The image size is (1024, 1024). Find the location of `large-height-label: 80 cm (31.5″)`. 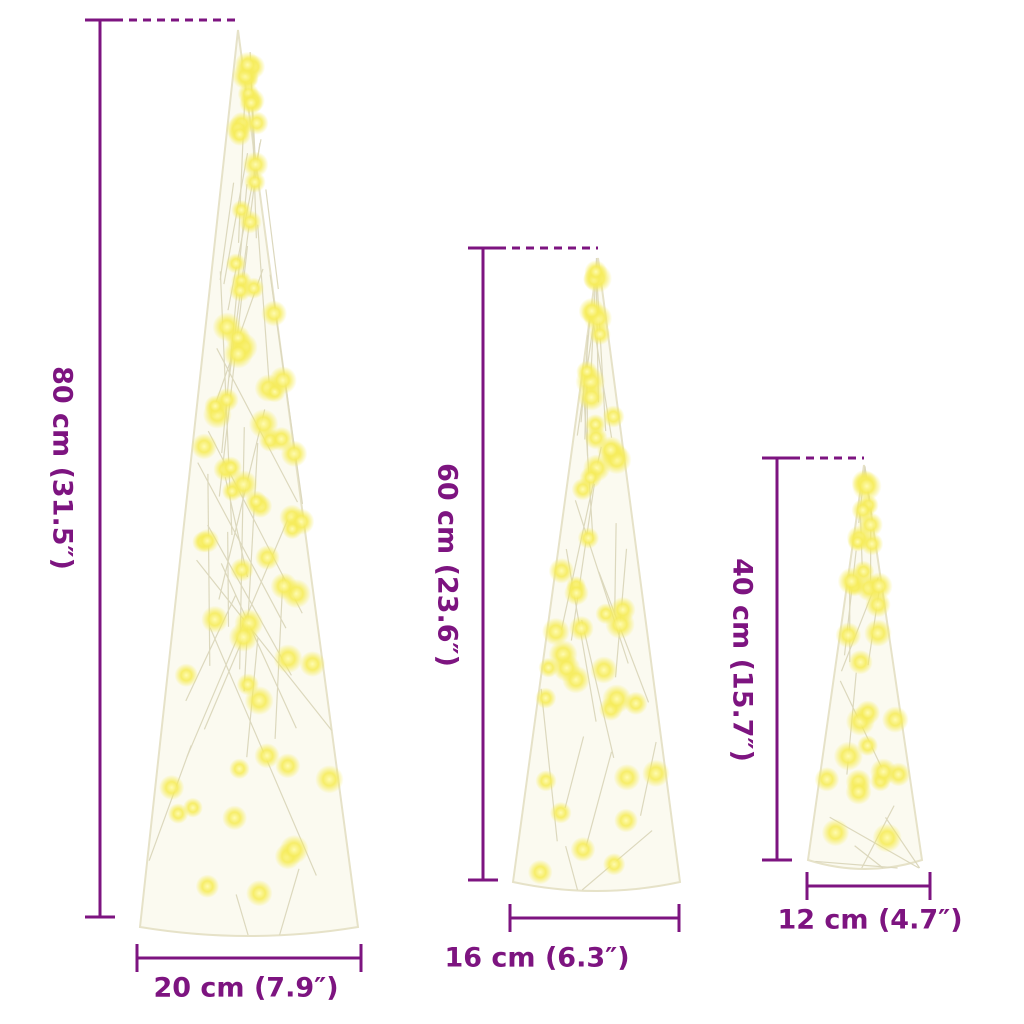

large-height-label: 80 cm (31.5″) is located at coordinates (62, 468).